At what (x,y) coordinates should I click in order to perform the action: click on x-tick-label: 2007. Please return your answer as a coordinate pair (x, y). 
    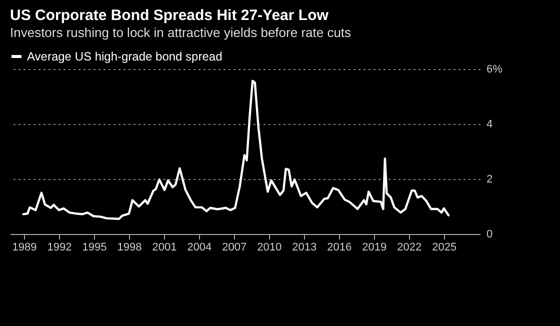
    Looking at the image, I should click on (234, 248).